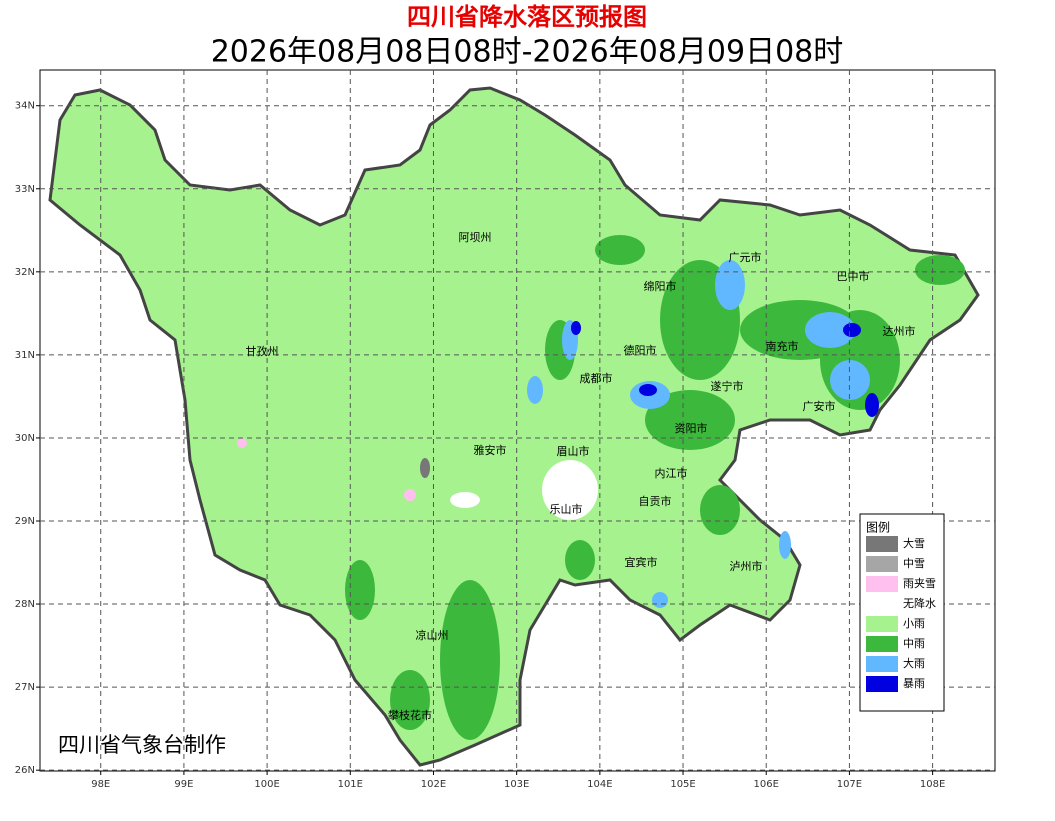 The width and height of the screenshot is (1055, 821). What do you see at coordinates (914, 683) in the screenshot?
I see `legend-label: 暴雨` at bounding box center [914, 683].